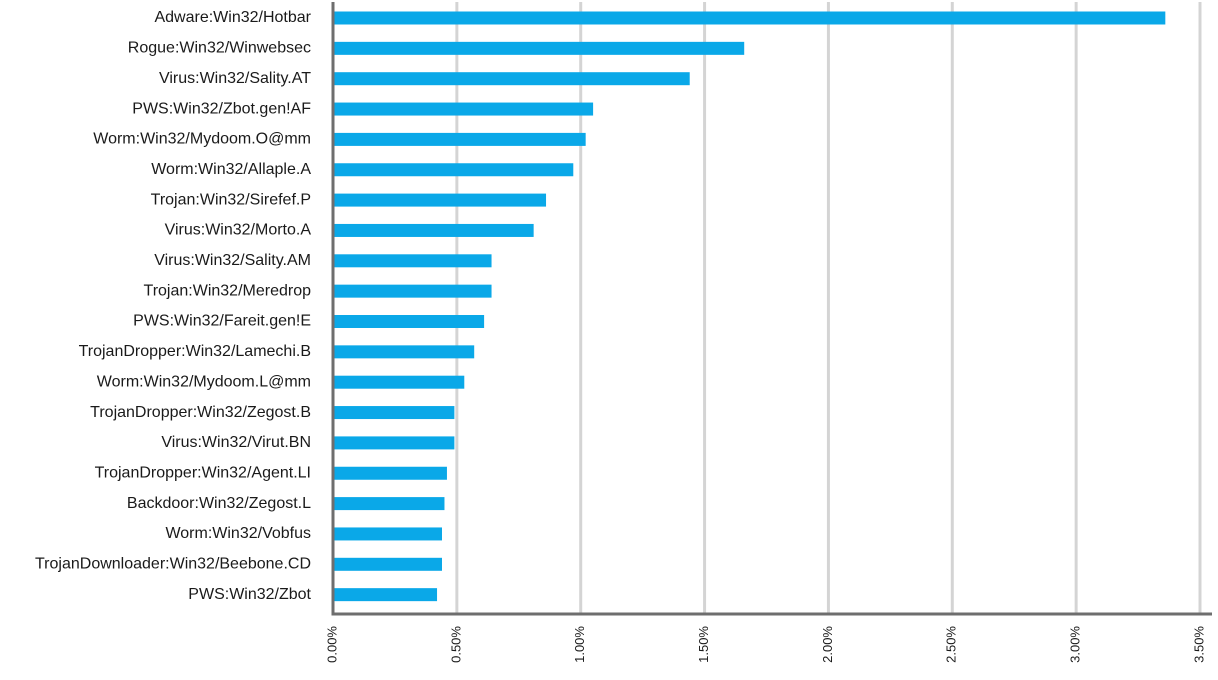 The image size is (1218, 680). Describe the element at coordinates (1198, 644) in the screenshot. I see `x-tick-label: 3.50%` at that location.